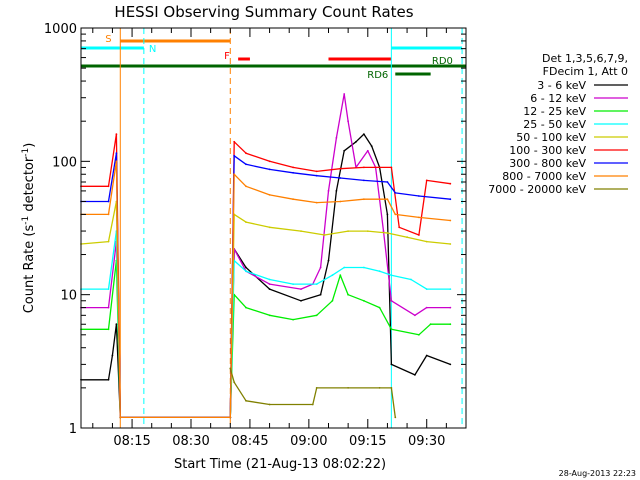 Image resolution: width=640 pixels, height=480 pixels. Describe the element at coordinates (249, 441) in the screenshot. I see `xtick-label-0845: 08:45` at that location.